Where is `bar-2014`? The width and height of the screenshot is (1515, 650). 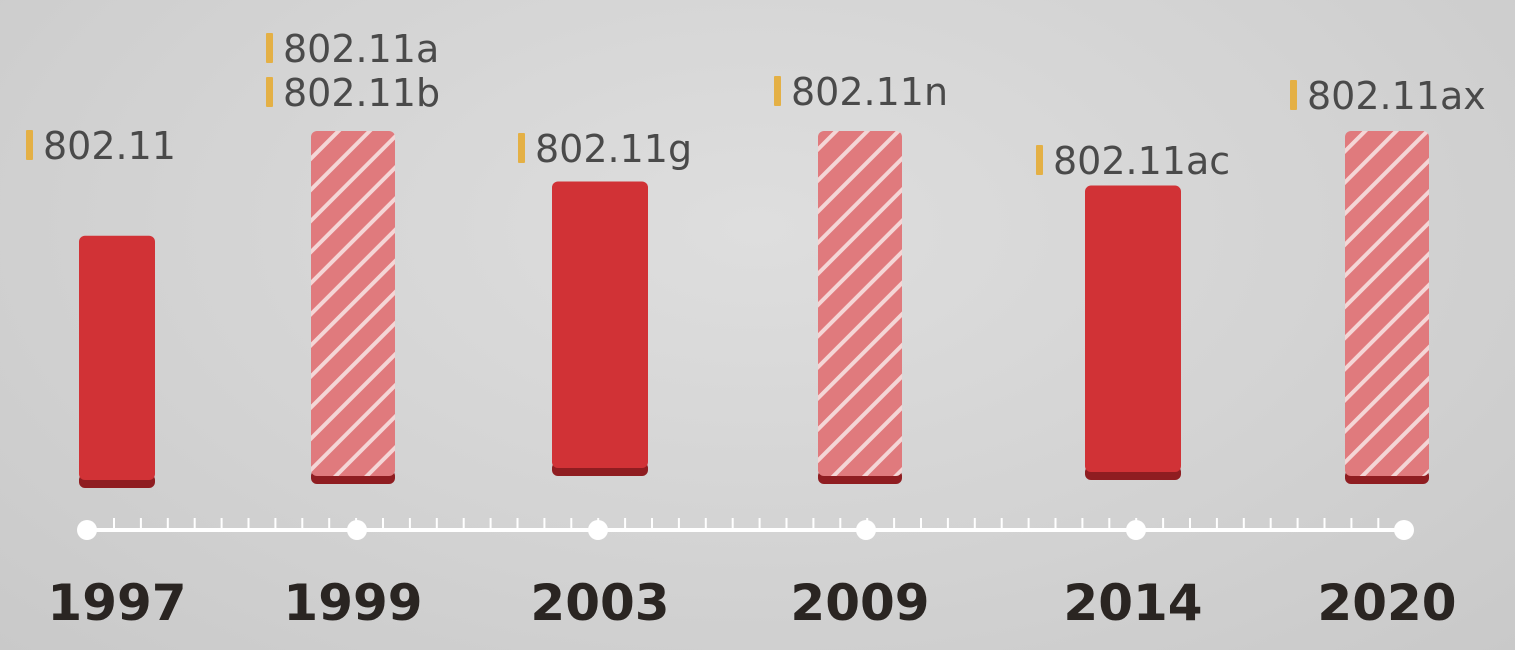
bar-2014 is located at coordinates (1133, 328).